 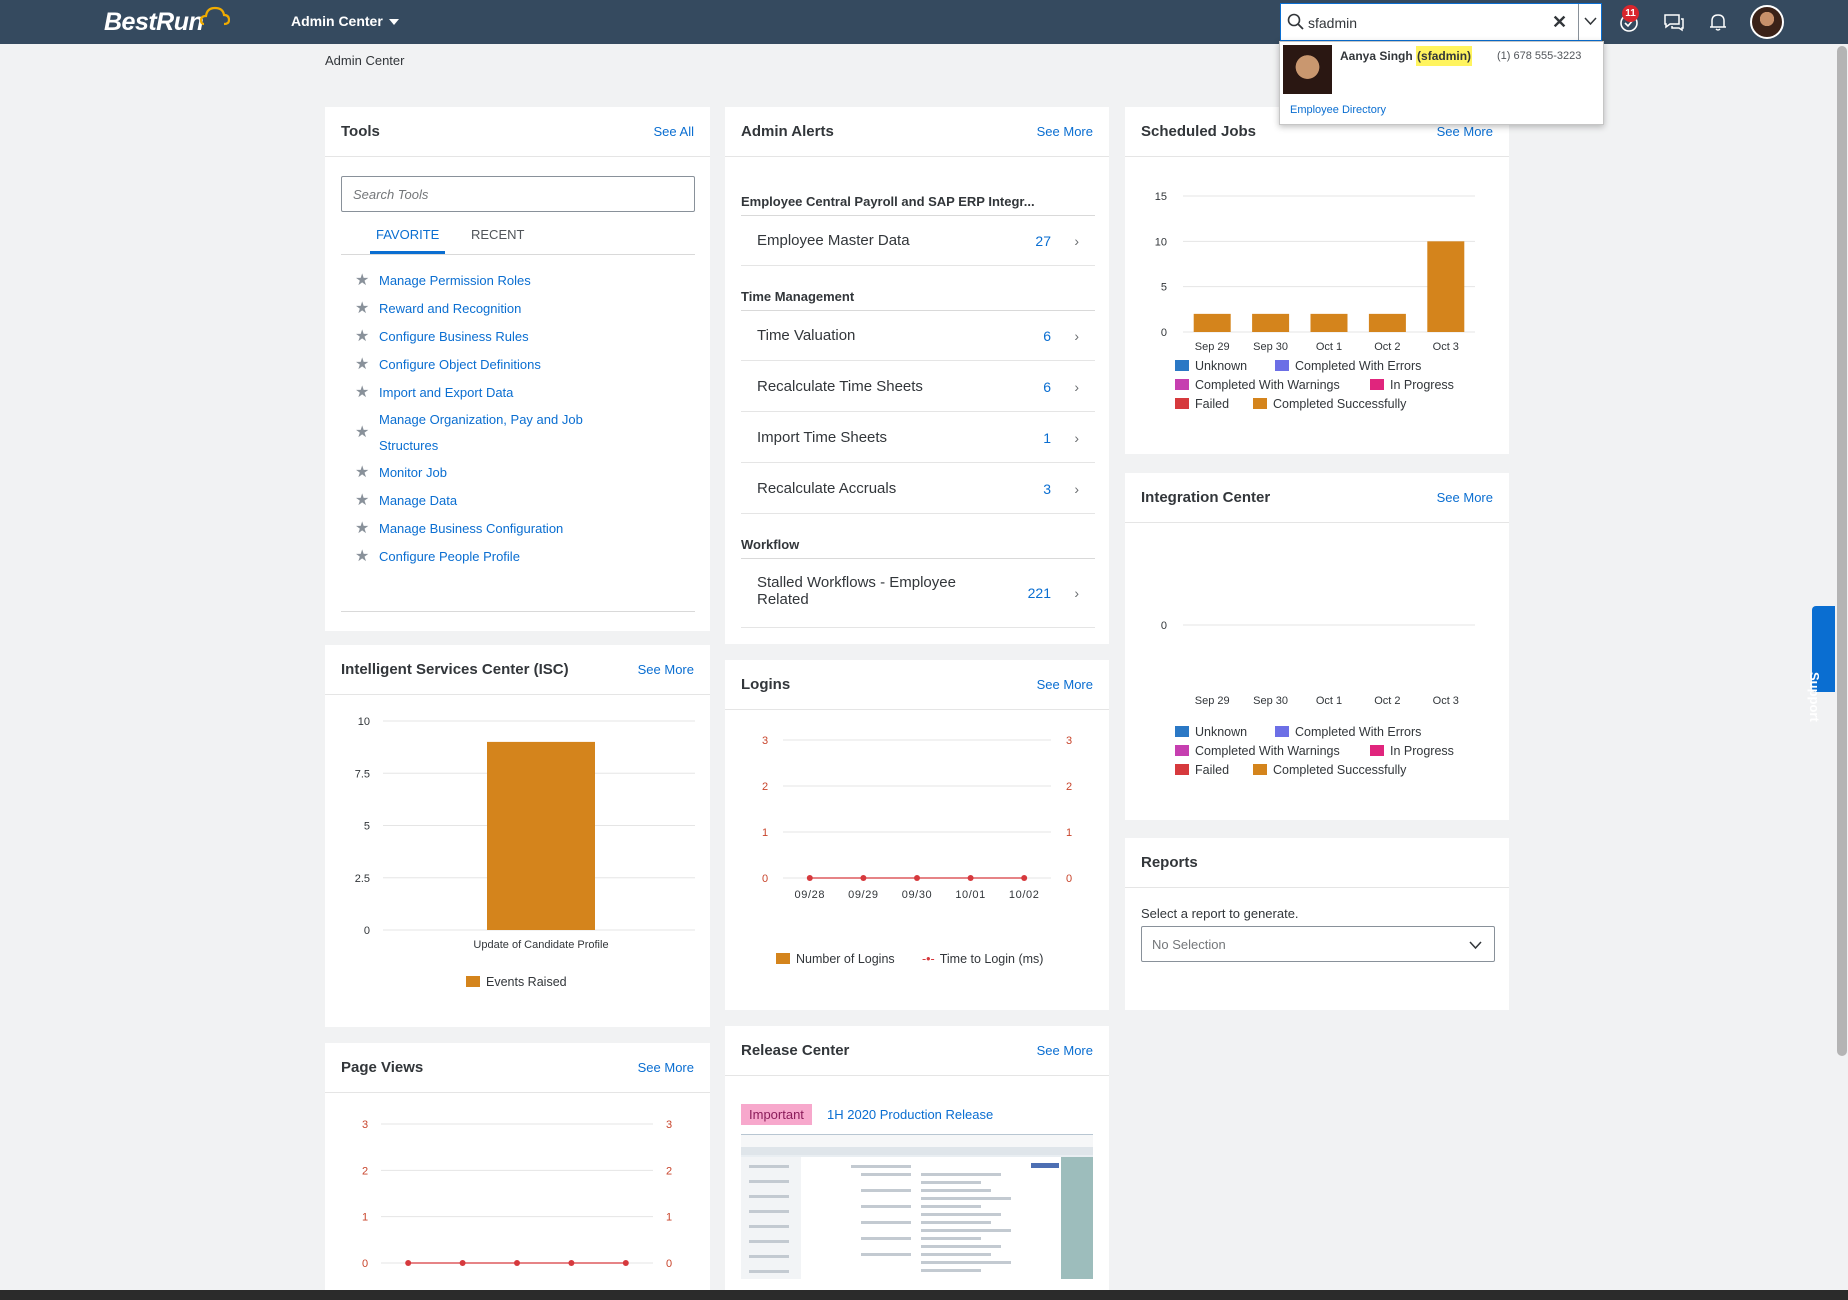 I want to click on y-tick-label-right: 2, so click(x=669, y=1171).